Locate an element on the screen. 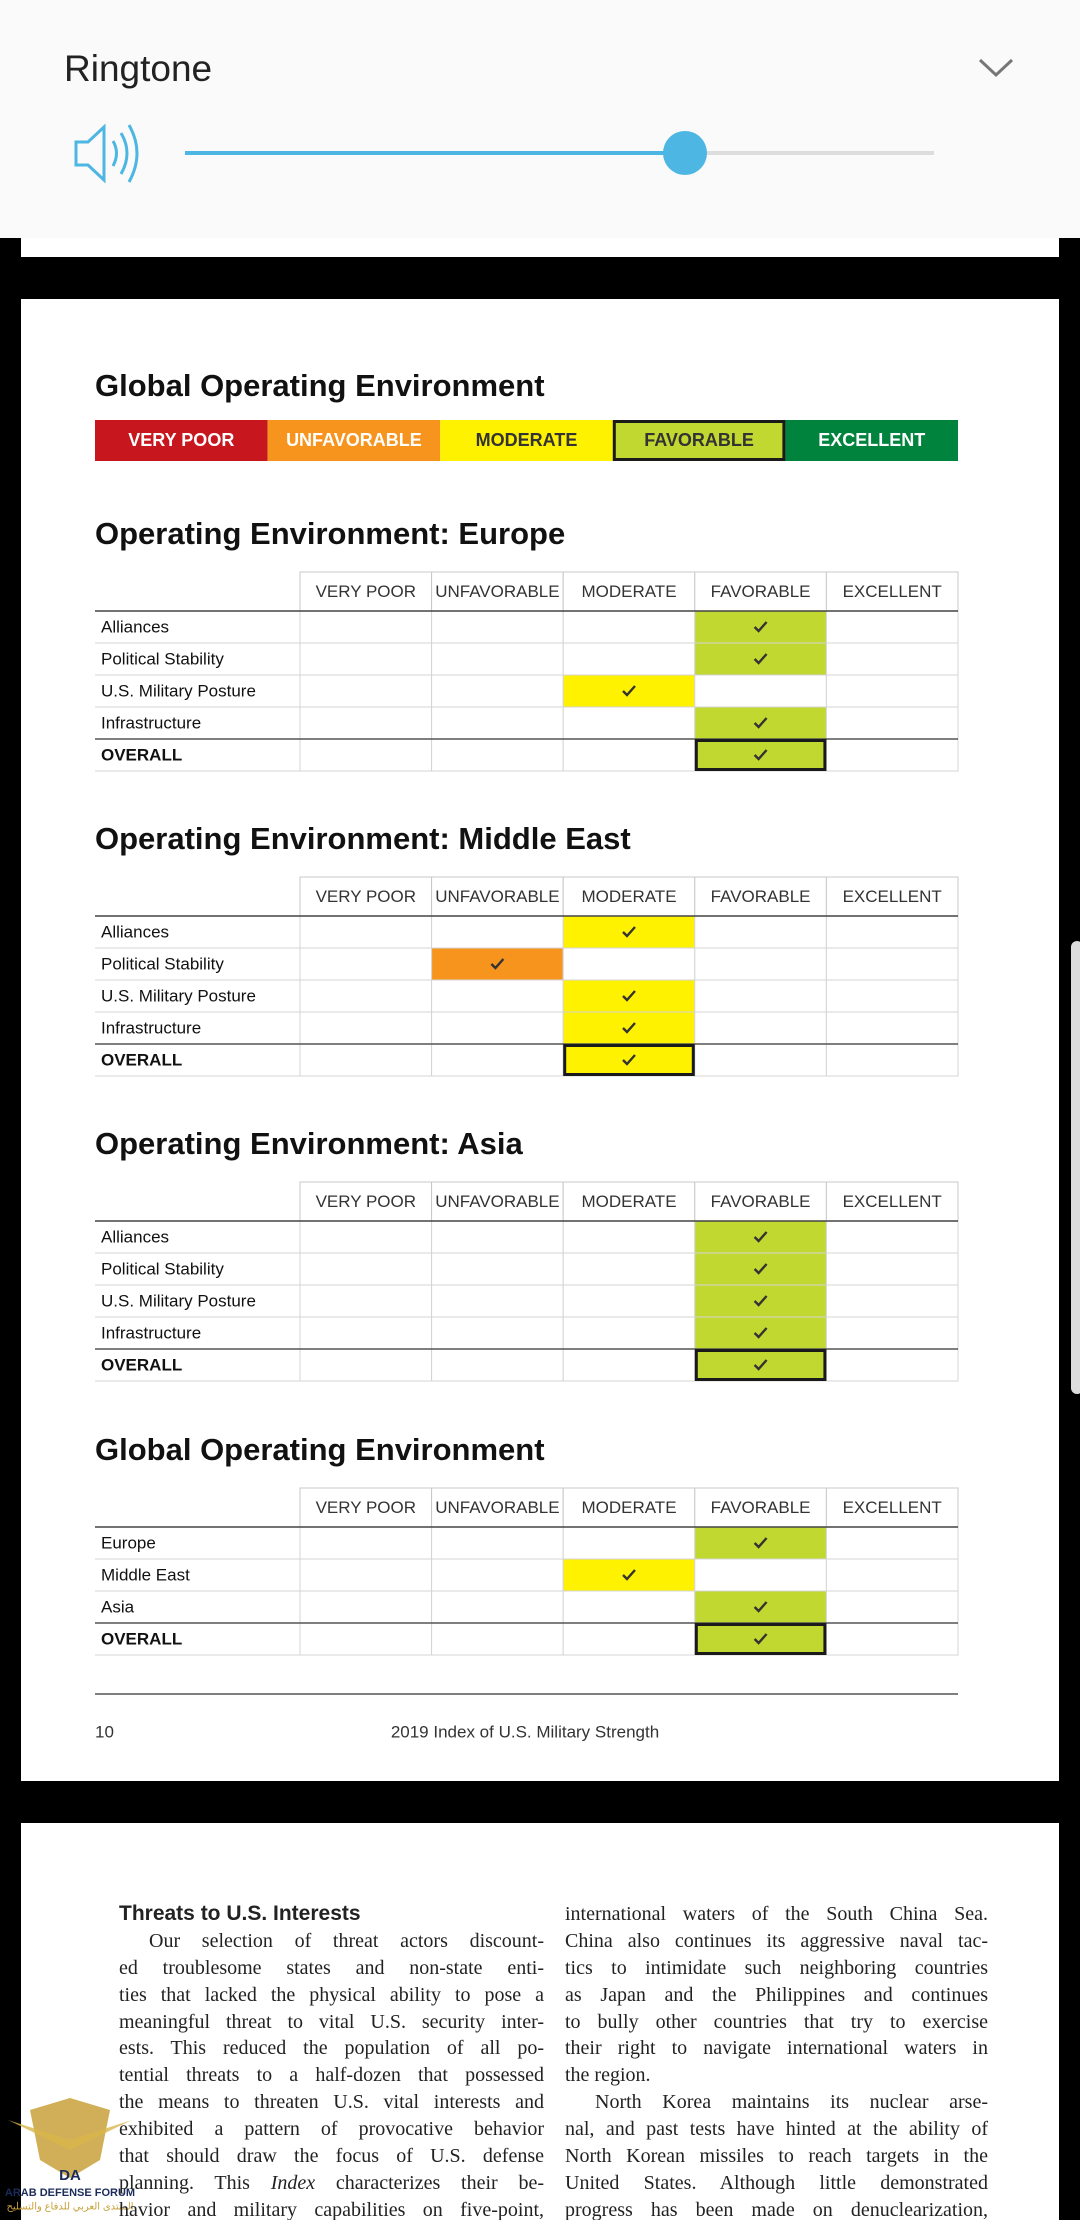  legend-highlight is located at coordinates (699, 440).